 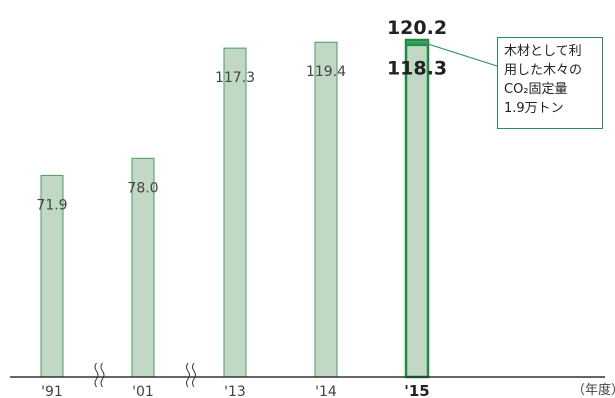 I want to click on callout-leader-line, so click(x=462, y=55).